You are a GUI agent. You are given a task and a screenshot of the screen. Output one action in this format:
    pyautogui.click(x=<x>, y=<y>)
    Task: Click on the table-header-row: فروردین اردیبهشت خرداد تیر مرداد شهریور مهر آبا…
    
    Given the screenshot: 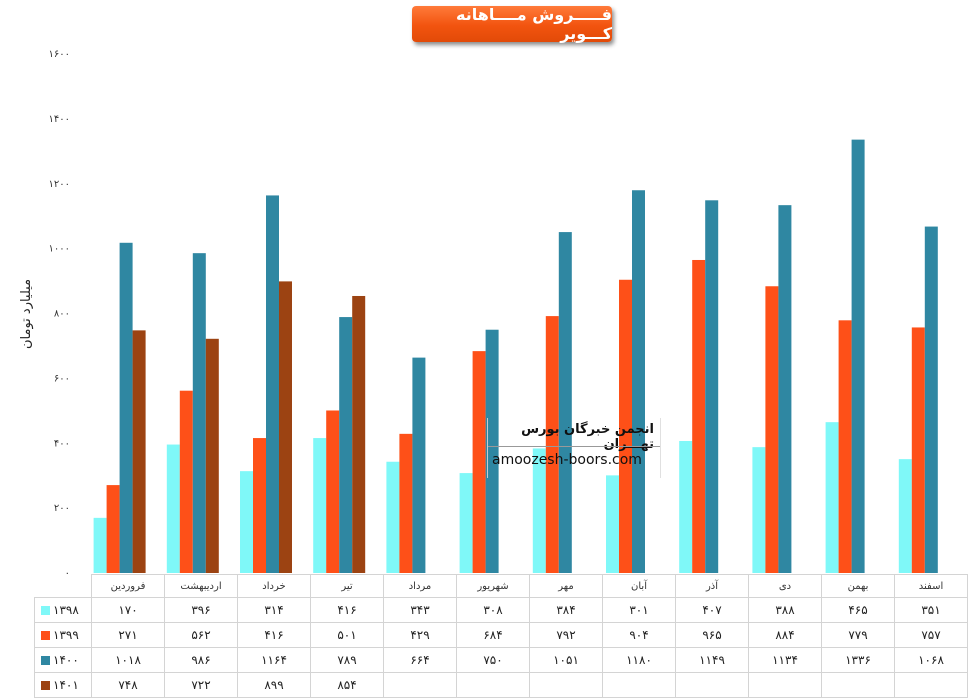 What is the action you would take?
    pyautogui.click(x=501, y=586)
    